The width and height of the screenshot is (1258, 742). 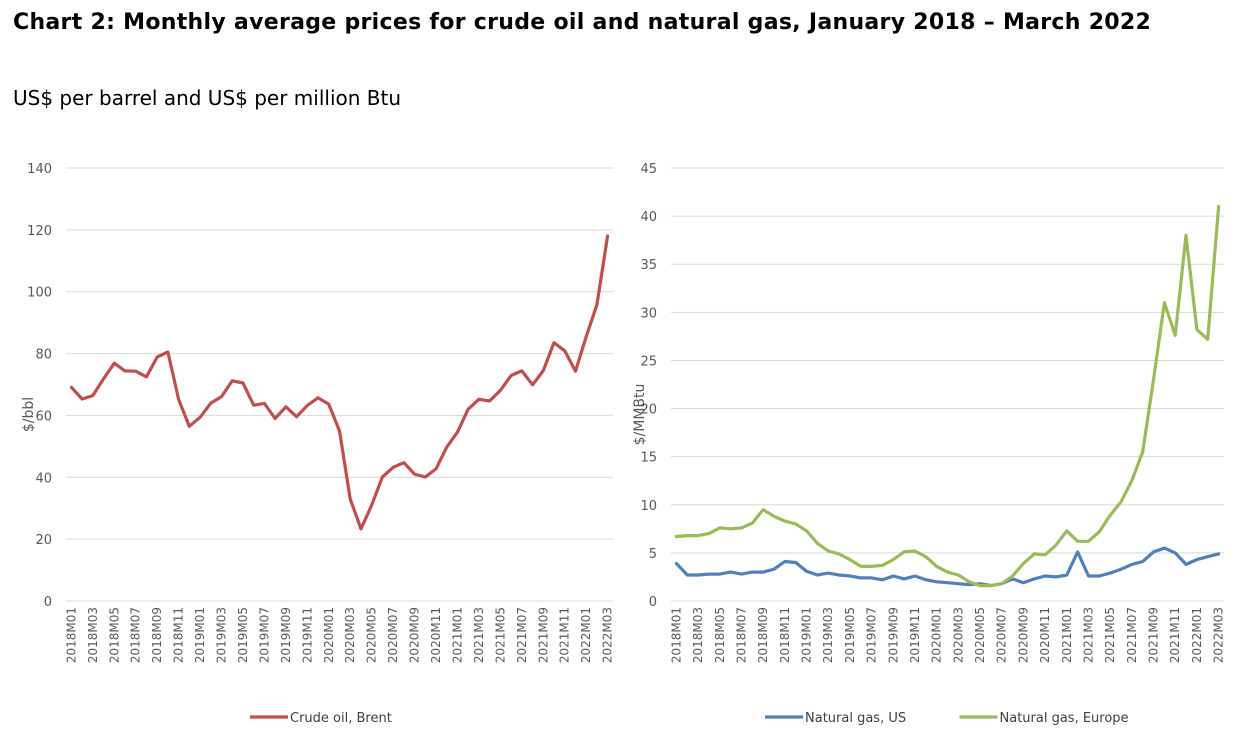 What do you see at coordinates (341, 718) in the screenshot?
I see `legend-label: Crude oil, Brent` at bounding box center [341, 718].